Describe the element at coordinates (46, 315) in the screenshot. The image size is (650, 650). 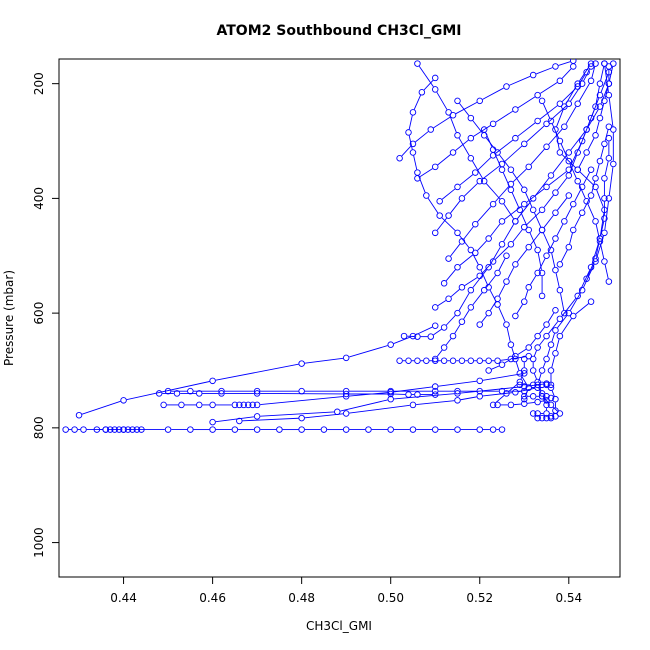
I see `y-axis: 200 400 600 800 1000` at that location.